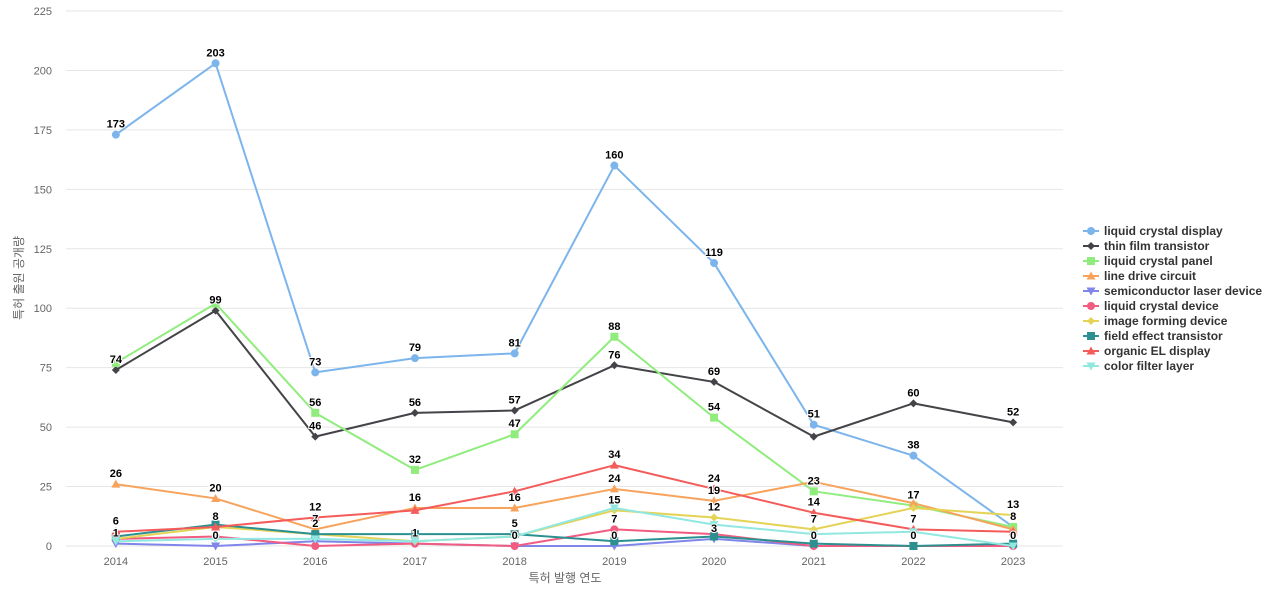 This screenshot has width=1280, height=600. Describe the element at coordinates (913, 562) in the screenshot. I see `x-tick-label: 2022` at that location.